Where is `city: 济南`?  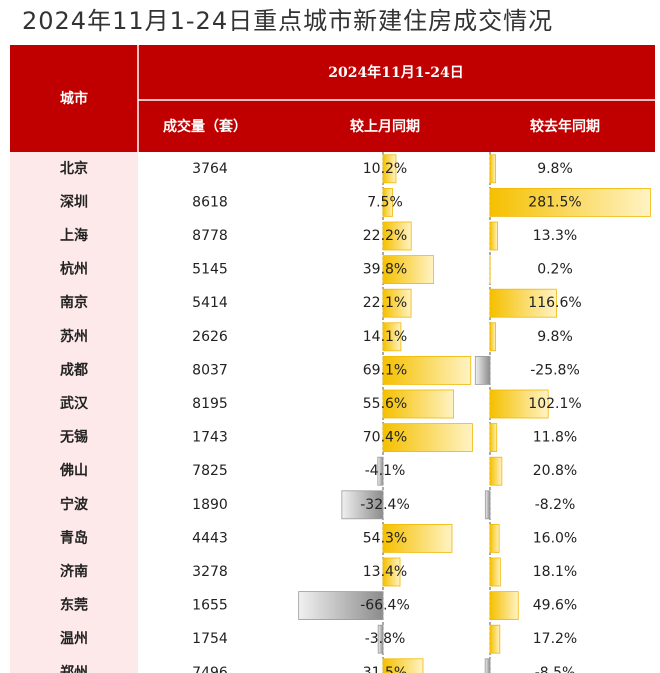 city: 济南 is located at coordinates (74, 571).